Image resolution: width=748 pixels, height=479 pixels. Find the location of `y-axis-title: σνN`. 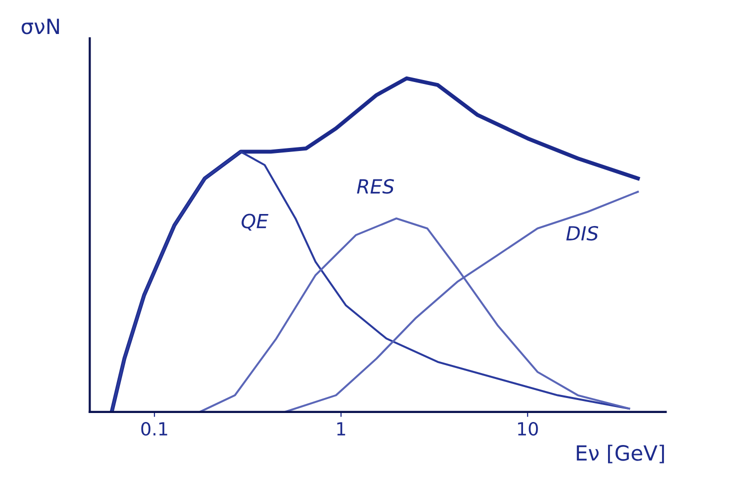

y-axis-title: σνN is located at coordinates (40, 26).